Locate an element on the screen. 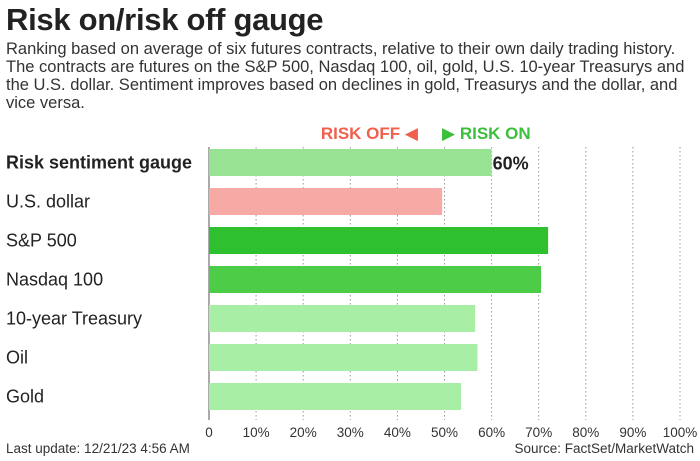 Image resolution: width=700 pixels, height=461 pixels. source-note: Source: FactSet/MarketWatch is located at coordinates (604, 448).